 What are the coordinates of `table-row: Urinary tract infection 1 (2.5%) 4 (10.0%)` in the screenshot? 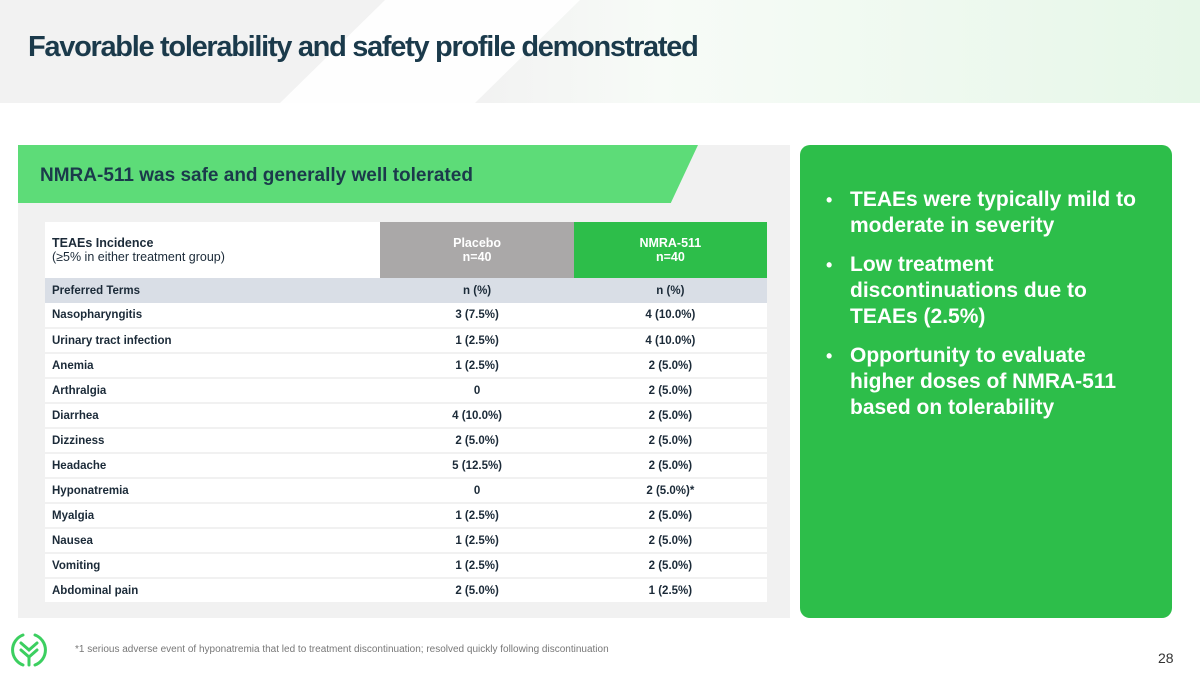 It's located at (406, 341).